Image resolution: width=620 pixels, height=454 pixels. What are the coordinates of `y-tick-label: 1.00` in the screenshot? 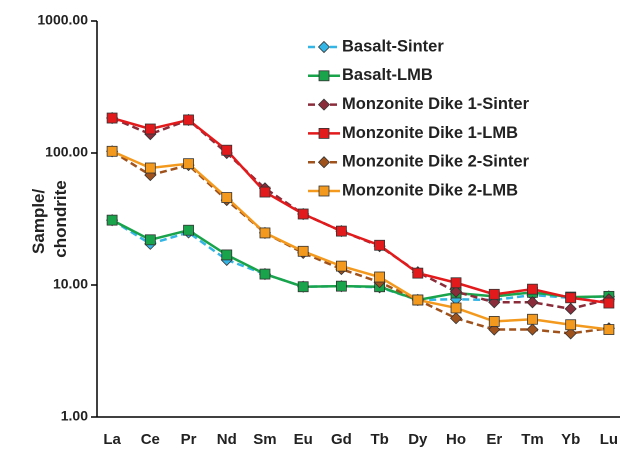 It's located at (74, 416).